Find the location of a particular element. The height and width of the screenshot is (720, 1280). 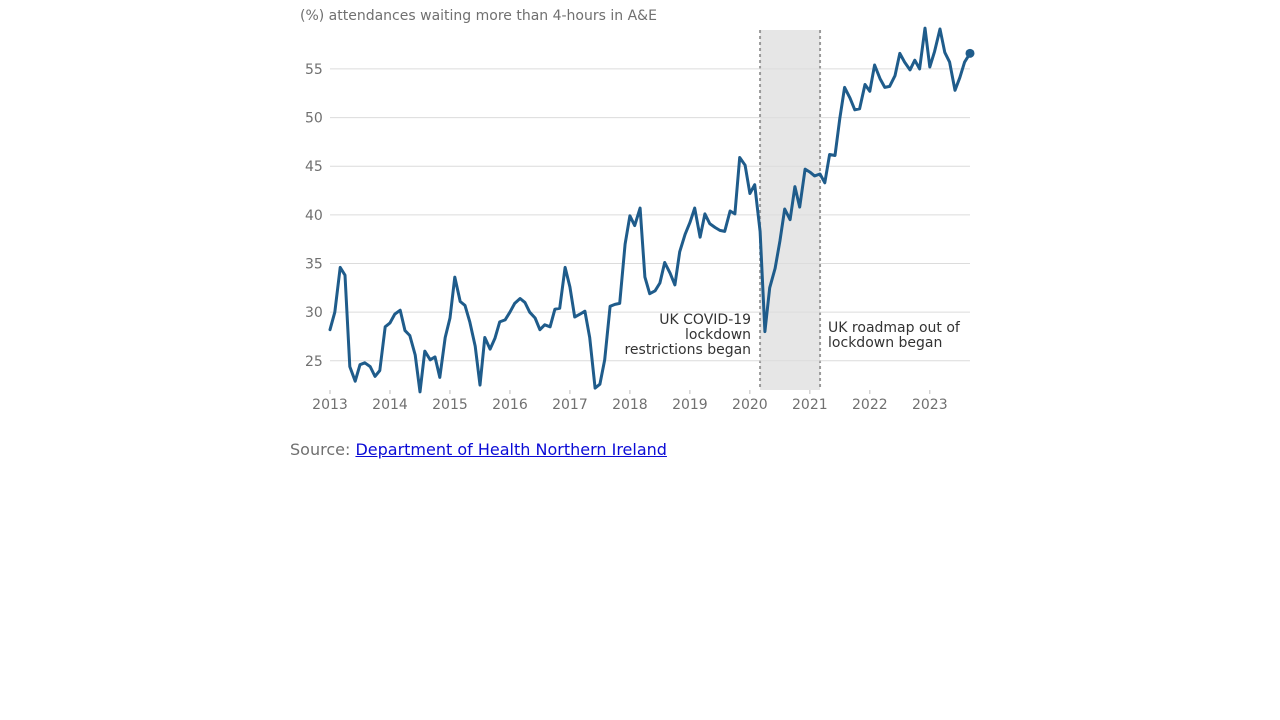

annotation-start-line: UK COVID-19 is located at coordinates (705, 320).